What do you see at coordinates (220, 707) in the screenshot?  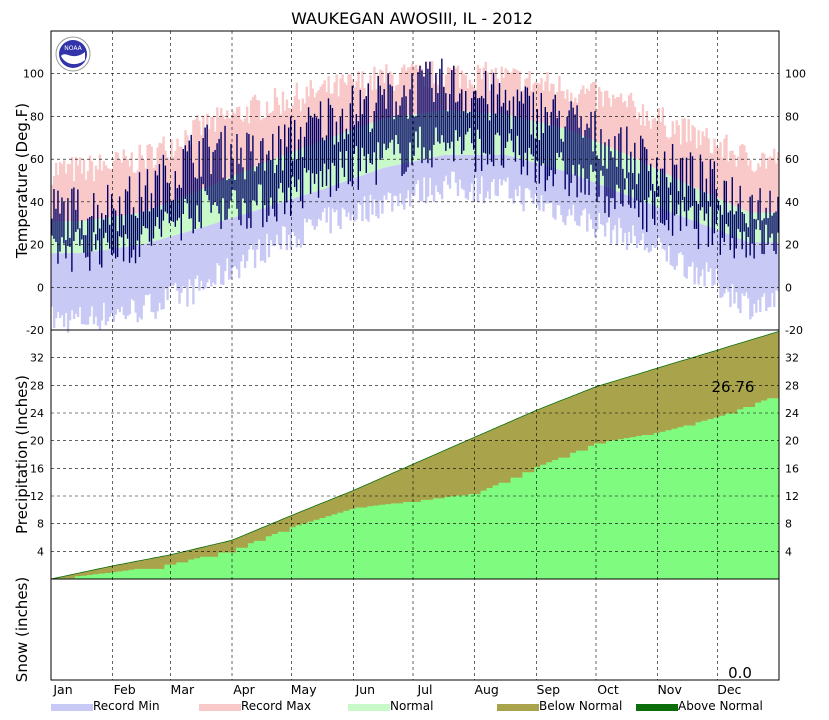 I see `legend-swatch` at bounding box center [220, 707].